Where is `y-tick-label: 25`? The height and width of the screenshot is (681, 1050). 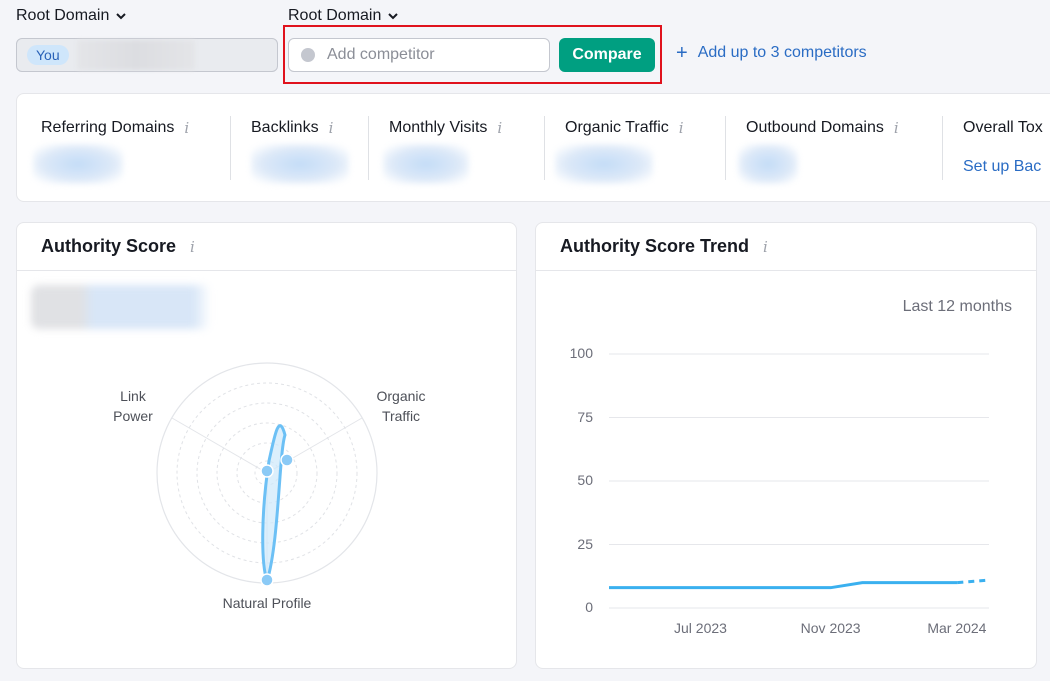 y-tick-label: 25 is located at coordinates (585, 543).